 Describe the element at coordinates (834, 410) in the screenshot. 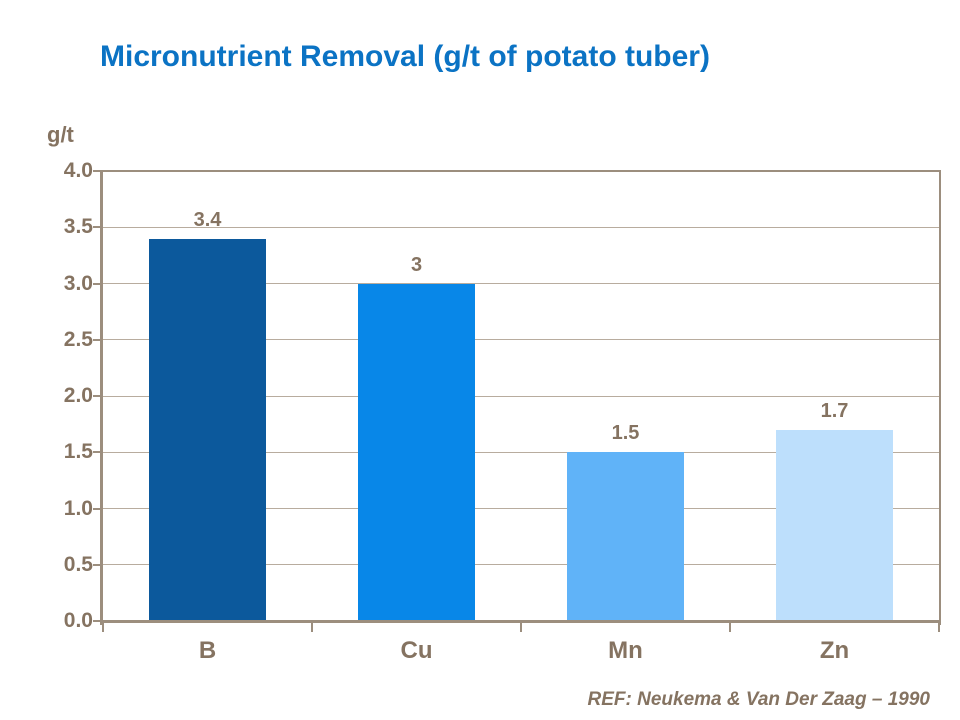

I see `bar-value-label: 1.7` at that location.